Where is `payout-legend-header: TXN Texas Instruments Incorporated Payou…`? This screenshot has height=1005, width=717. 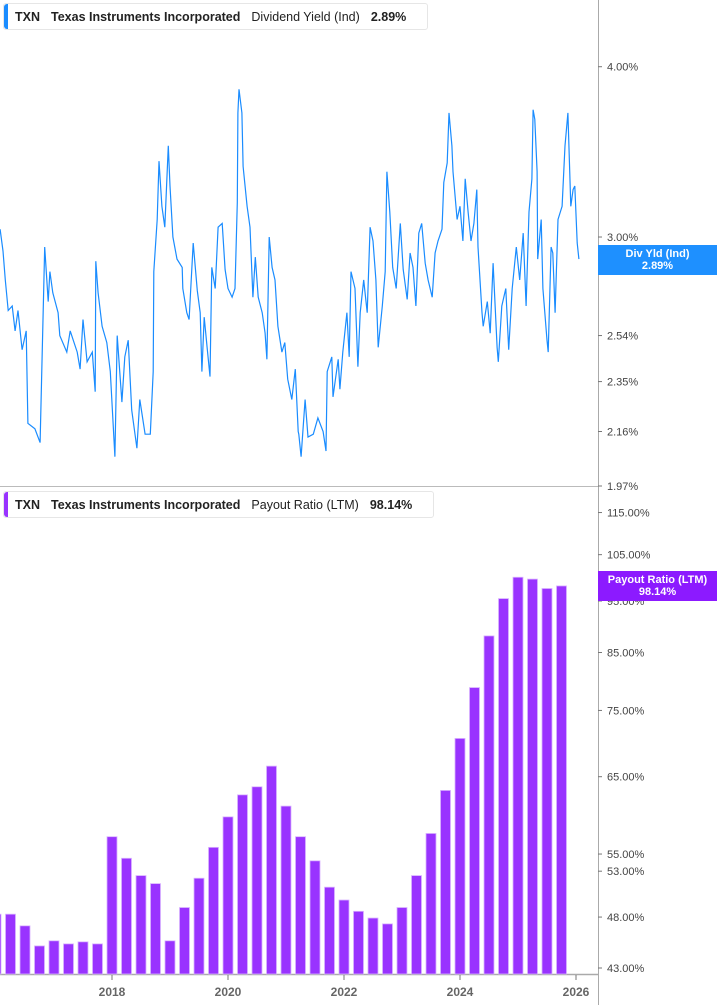 payout-legend-header: TXN Texas Instruments Incorporated Payou… is located at coordinates (219, 504).